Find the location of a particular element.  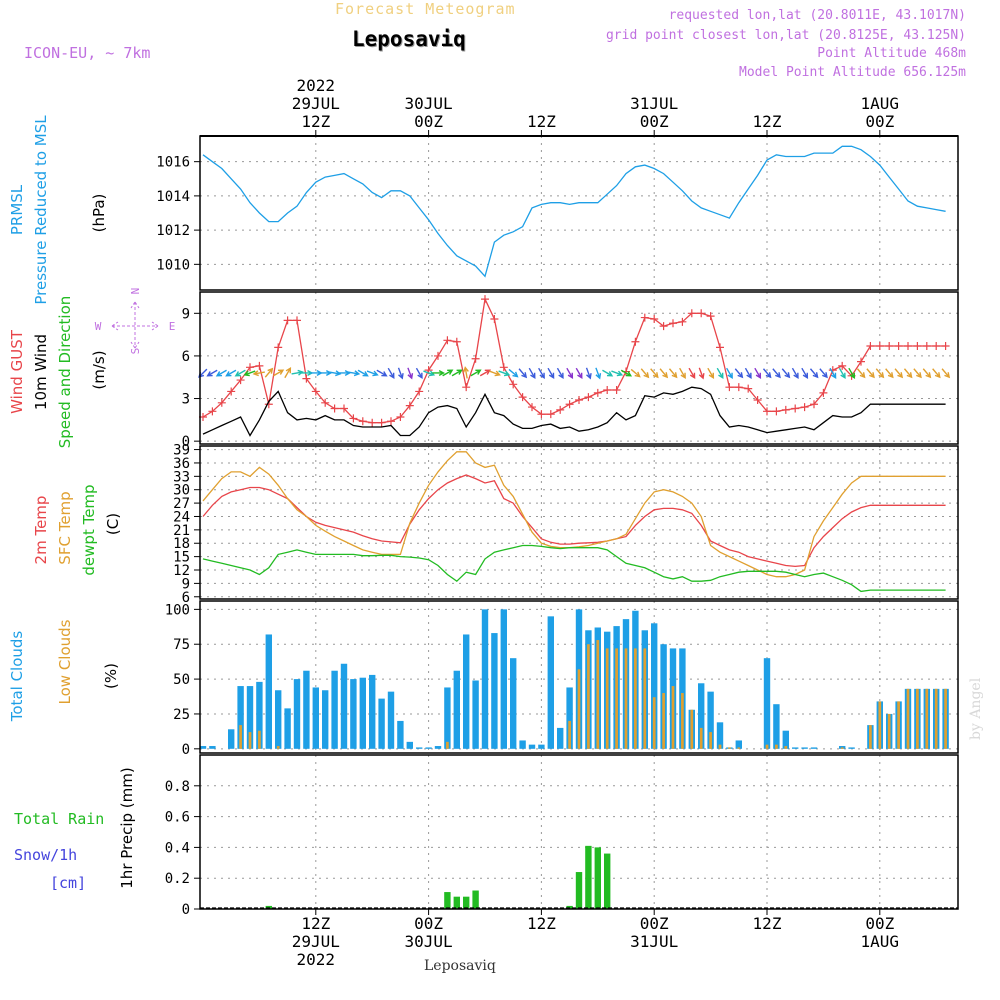

top-time-label: 30JUL is located at coordinates (429, 103).